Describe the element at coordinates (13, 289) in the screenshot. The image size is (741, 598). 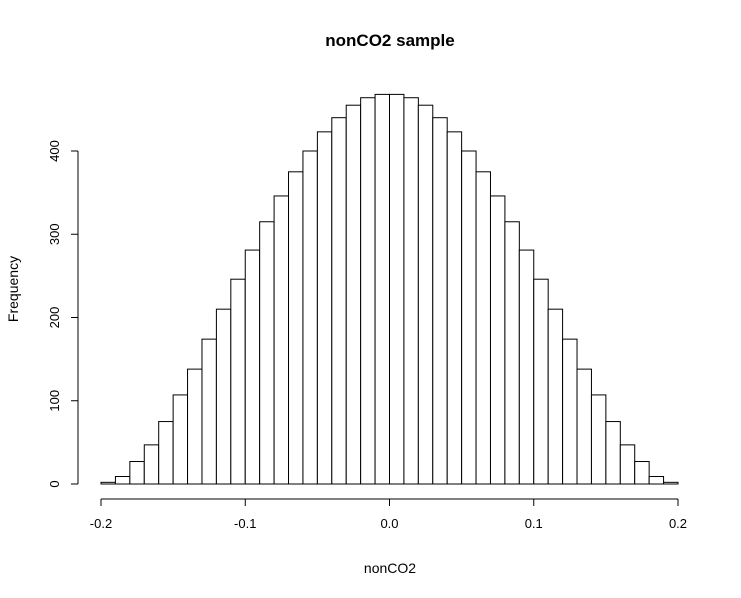
I see `y-axis-label: Frequency` at that location.